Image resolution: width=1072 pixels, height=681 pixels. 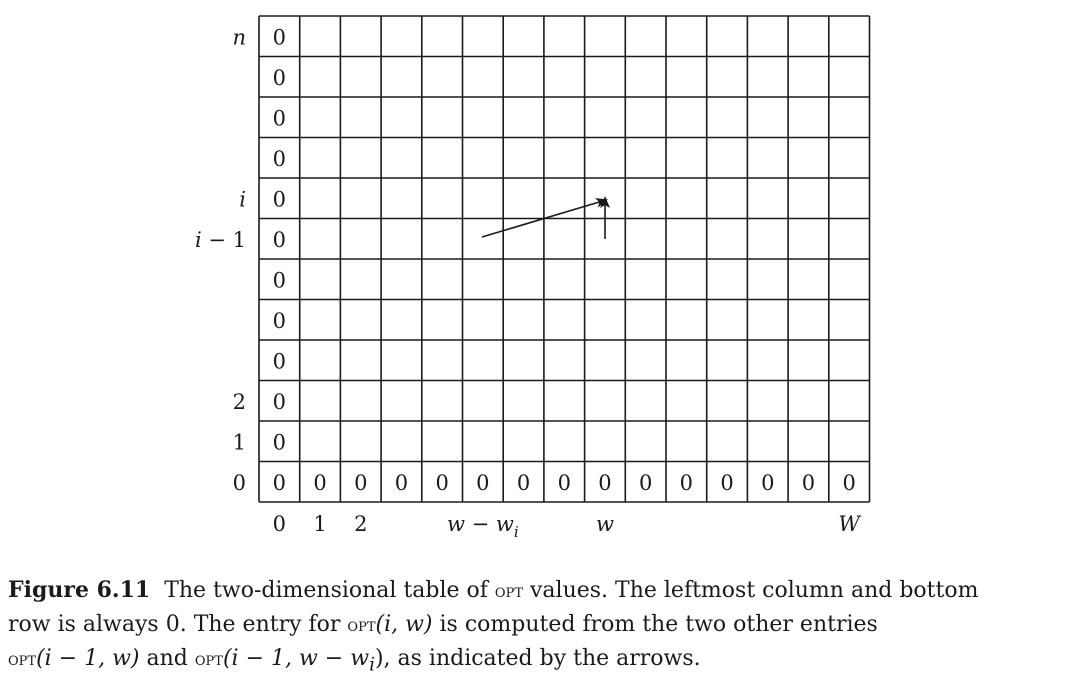 I want to click on caption-math: (i − 1, w), so click(x=88, y=658).